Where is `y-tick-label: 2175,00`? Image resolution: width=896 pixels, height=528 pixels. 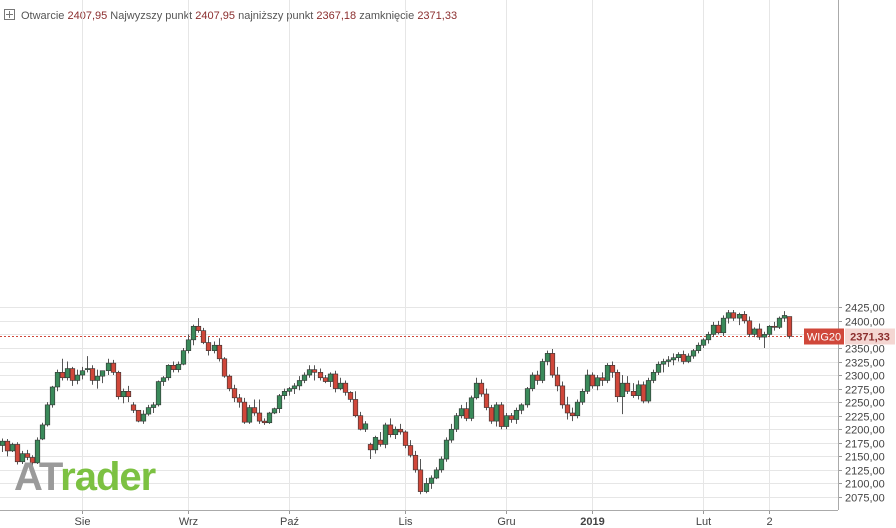 y-tick-label: 2175,00 is located at coordinates (865, 445).